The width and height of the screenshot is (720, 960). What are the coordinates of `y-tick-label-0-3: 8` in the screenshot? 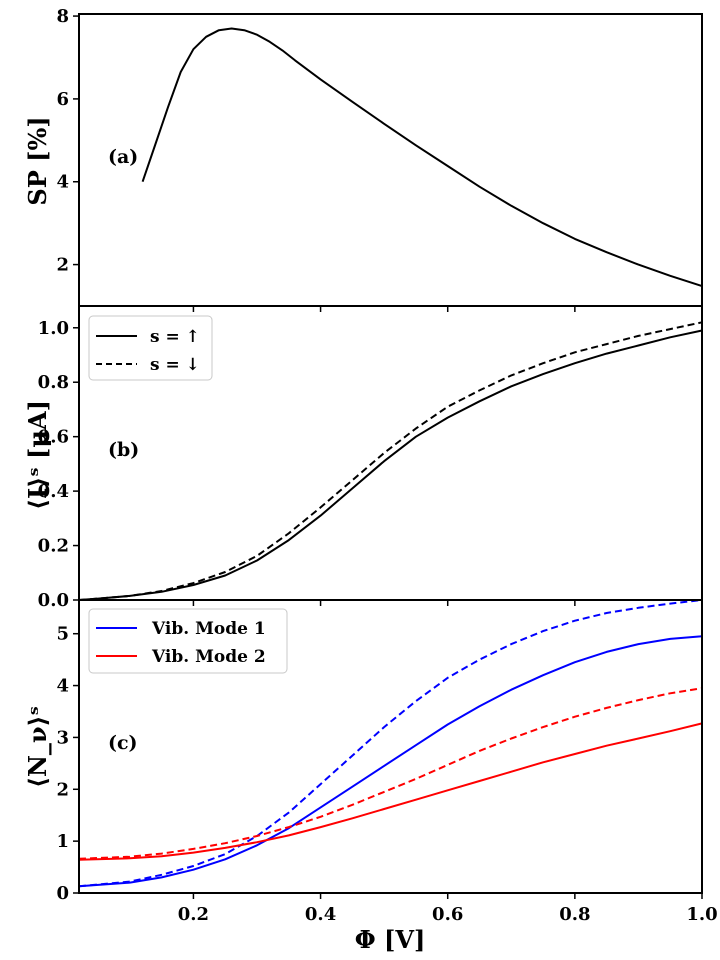 It's located at (62, 16).